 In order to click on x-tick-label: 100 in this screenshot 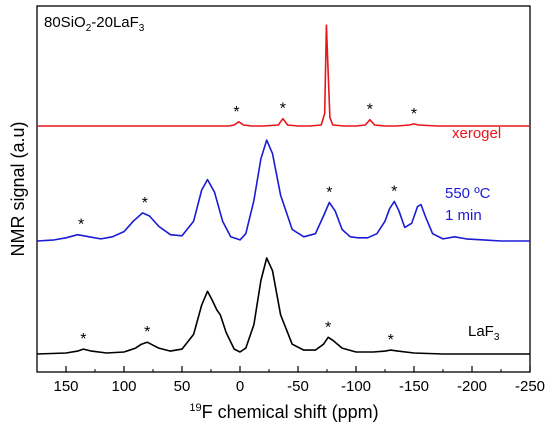, I will do `click(123, 386)`.